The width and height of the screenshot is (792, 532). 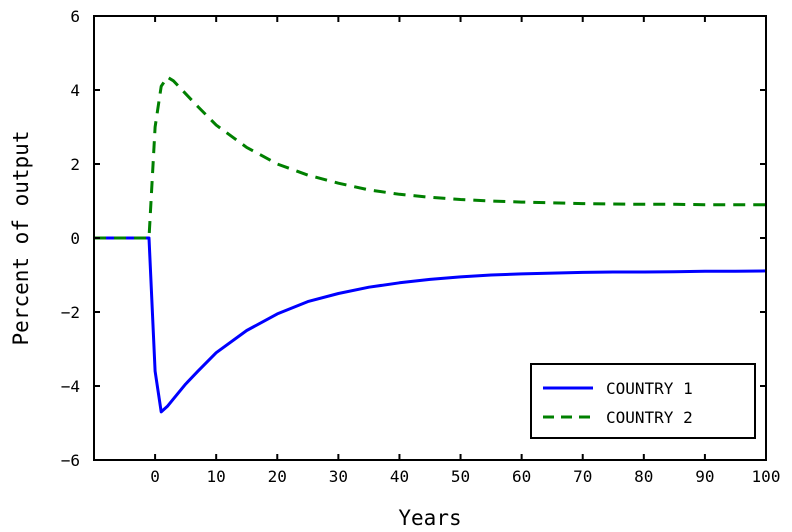 What do you see at coordinates (649, 417) in the screenshot?
I see `legend-label-country-2: COUNTRY 2` at bounding box center [649, 417].